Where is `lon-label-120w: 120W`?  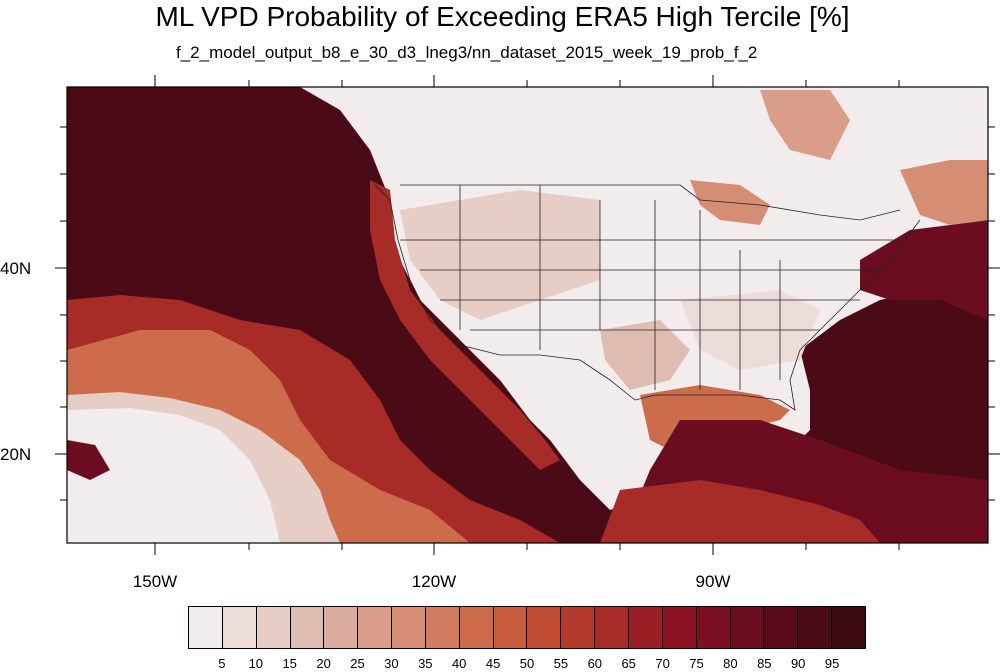 lon-label-120w: 120W is located at coordinates (434, 581).